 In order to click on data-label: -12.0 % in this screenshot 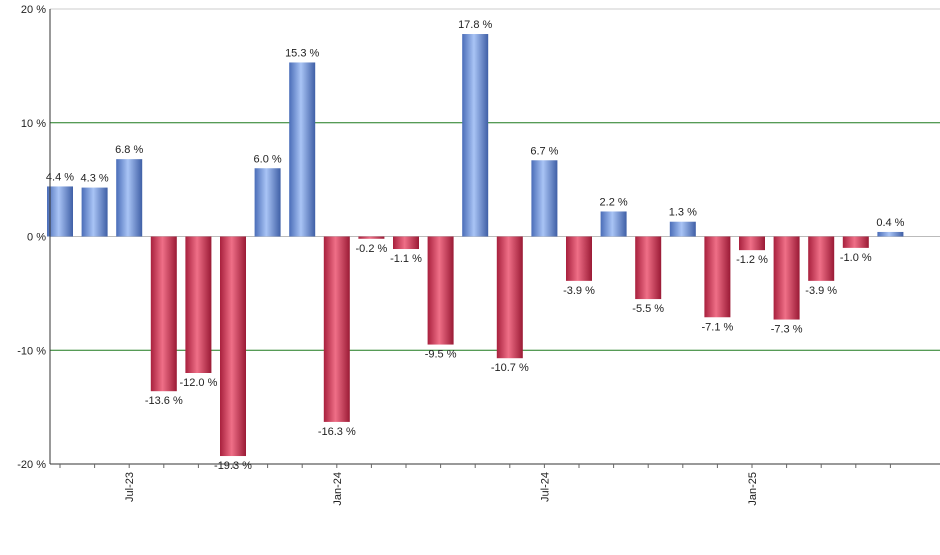, I will do `click(198, 383)`.